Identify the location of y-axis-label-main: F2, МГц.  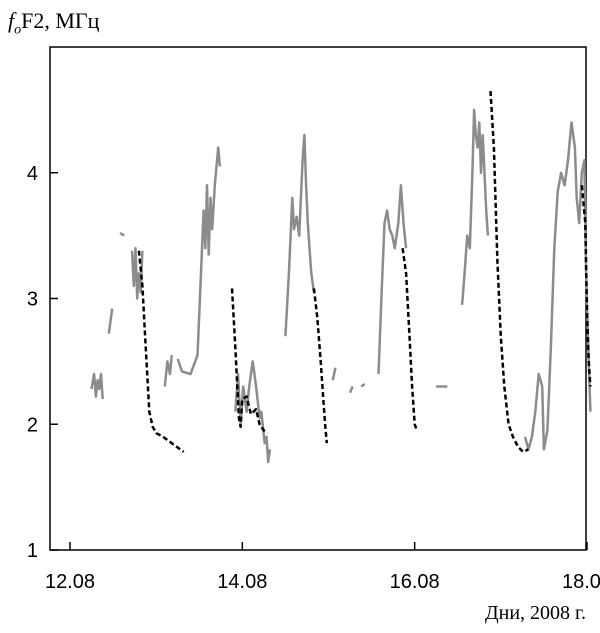
(60, 20).